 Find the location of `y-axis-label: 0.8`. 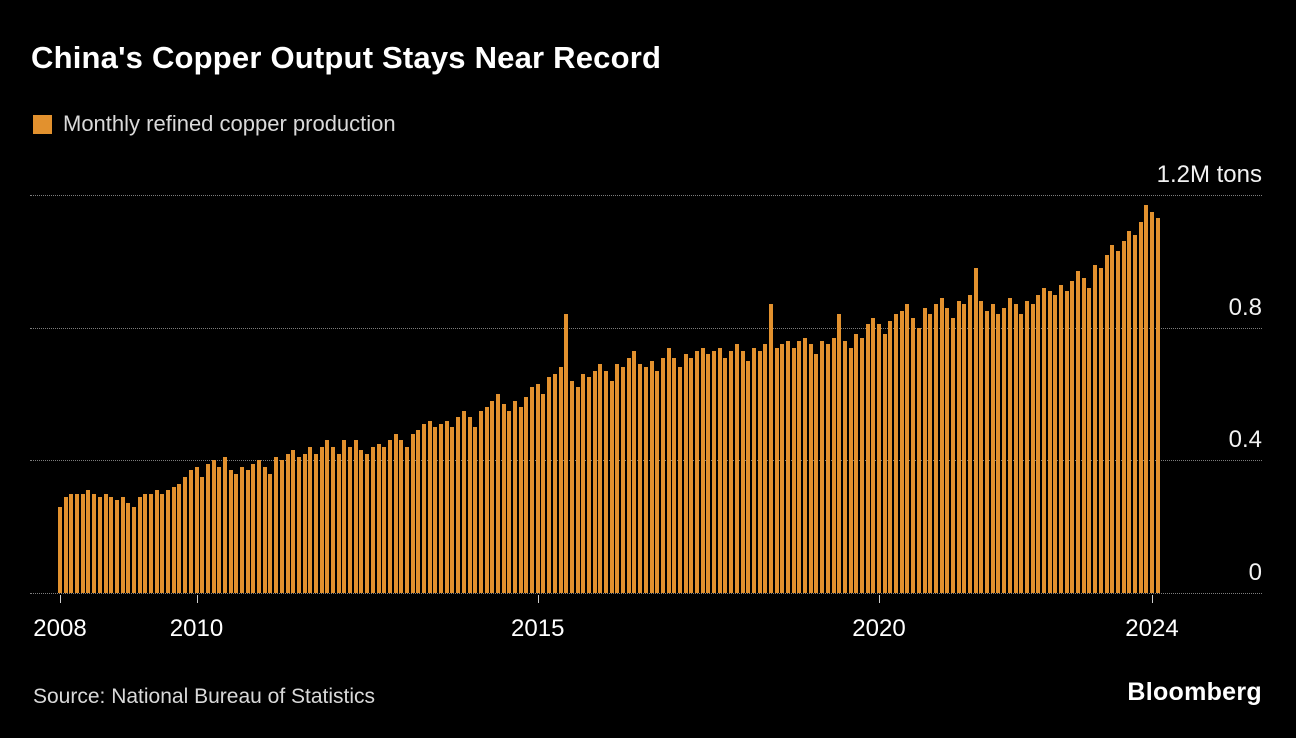

y-axis-label: 0.8 is located at coordinates (1245, 307).